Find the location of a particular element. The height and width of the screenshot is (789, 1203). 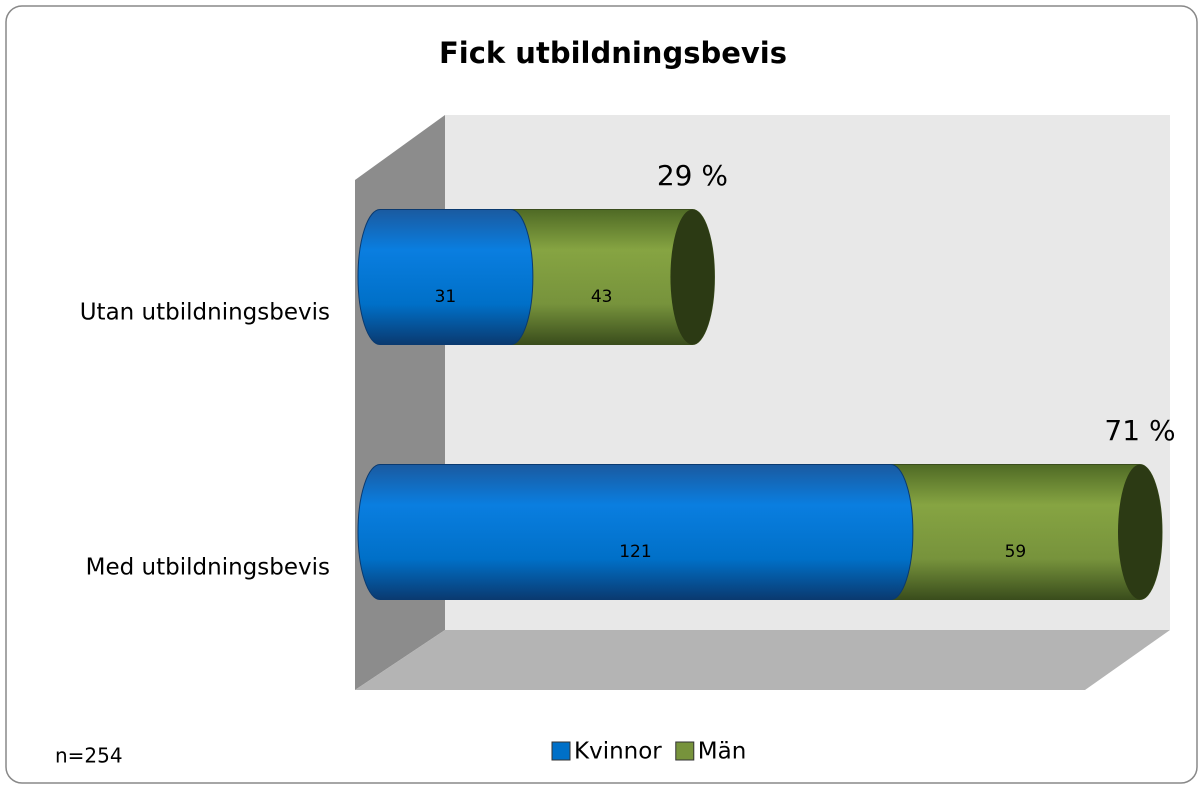

side-wall is located at coordinates (400, 402).